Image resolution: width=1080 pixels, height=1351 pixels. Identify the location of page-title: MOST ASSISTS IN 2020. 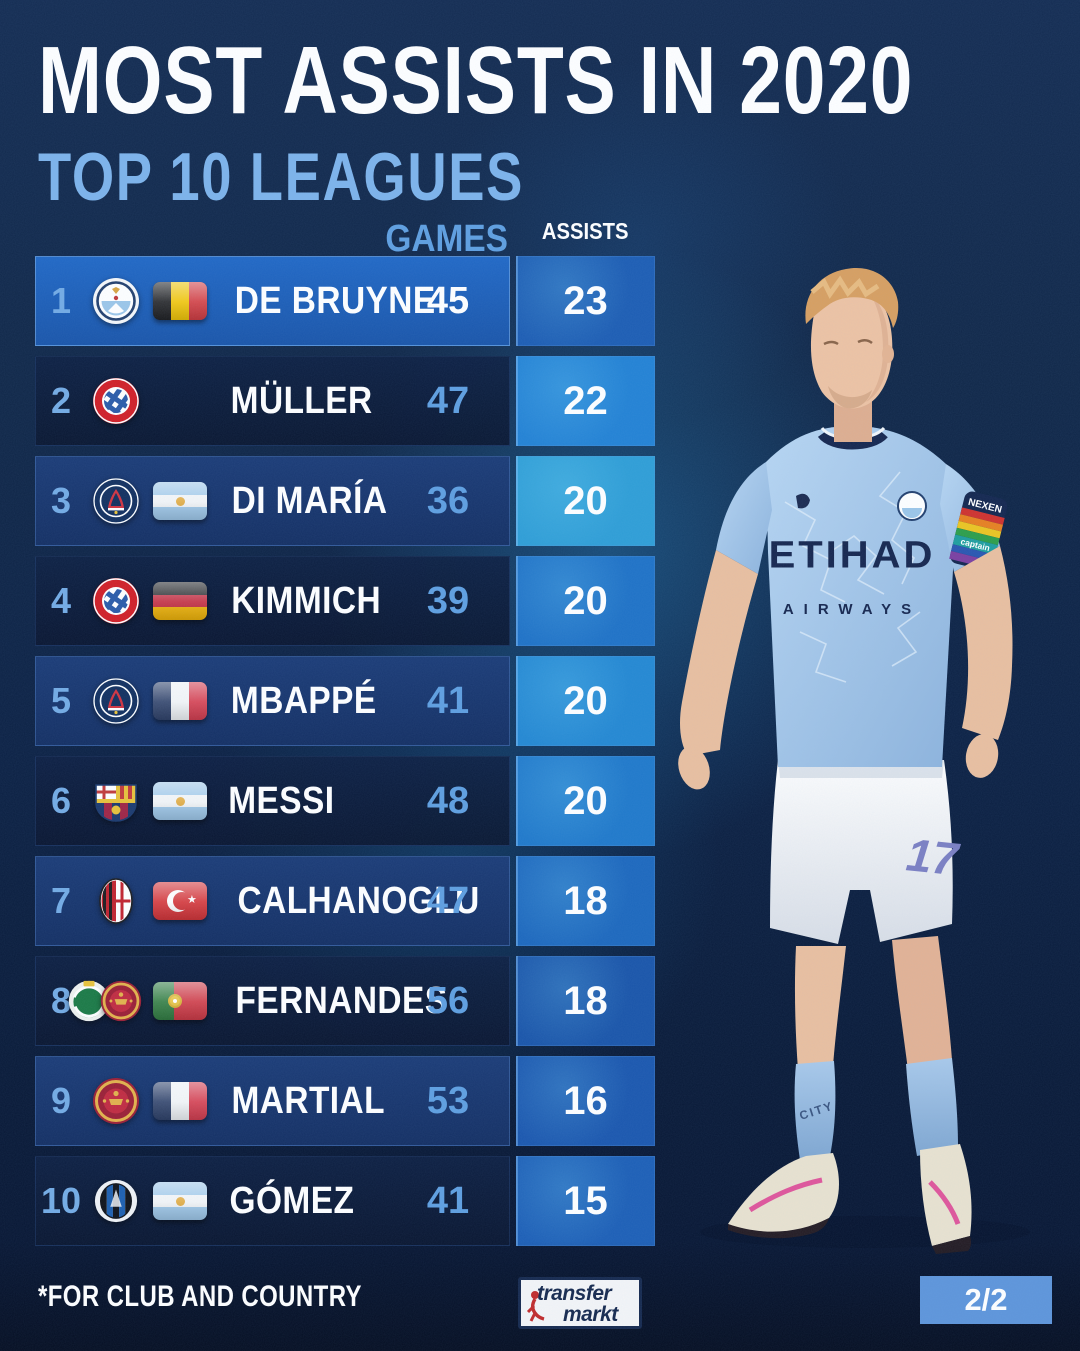
(476, 80).